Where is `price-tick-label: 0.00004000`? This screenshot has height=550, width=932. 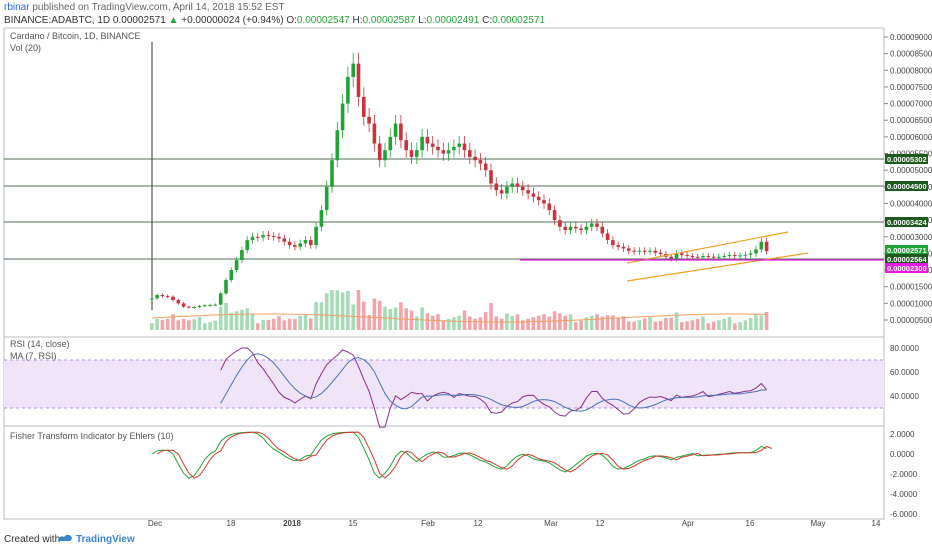
price-tick-label: 0.00004000 is located at coordinates (911, 203).